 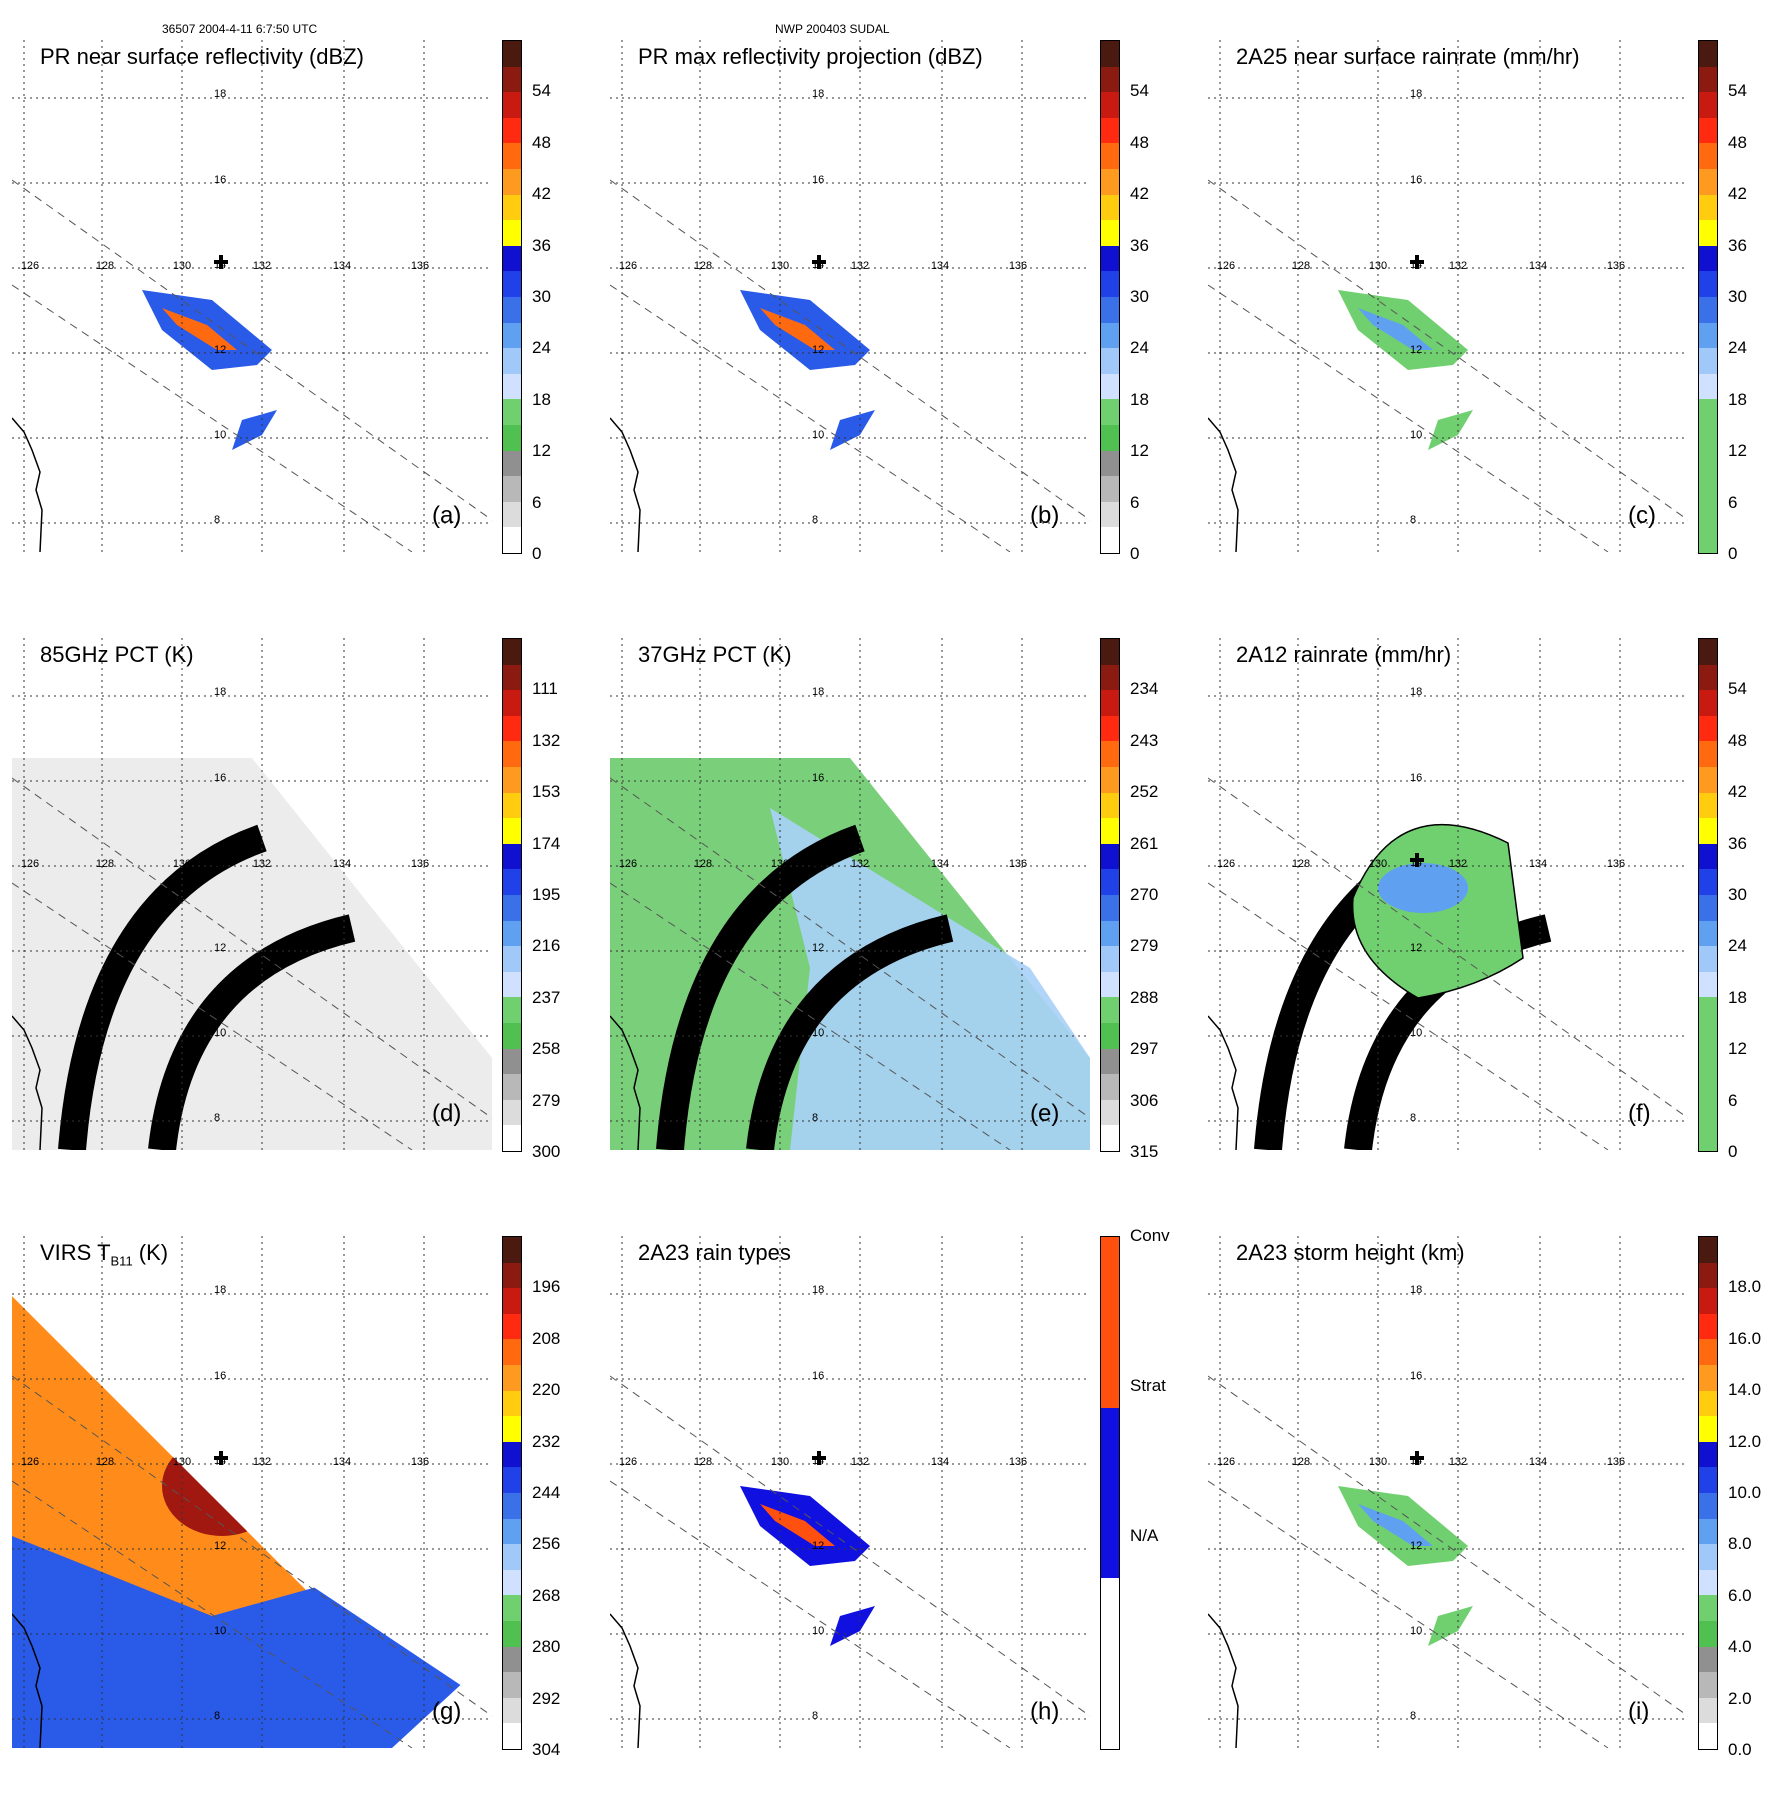 I want to click on colorbar-tick-label: 244, so click(x=546, y=1492).